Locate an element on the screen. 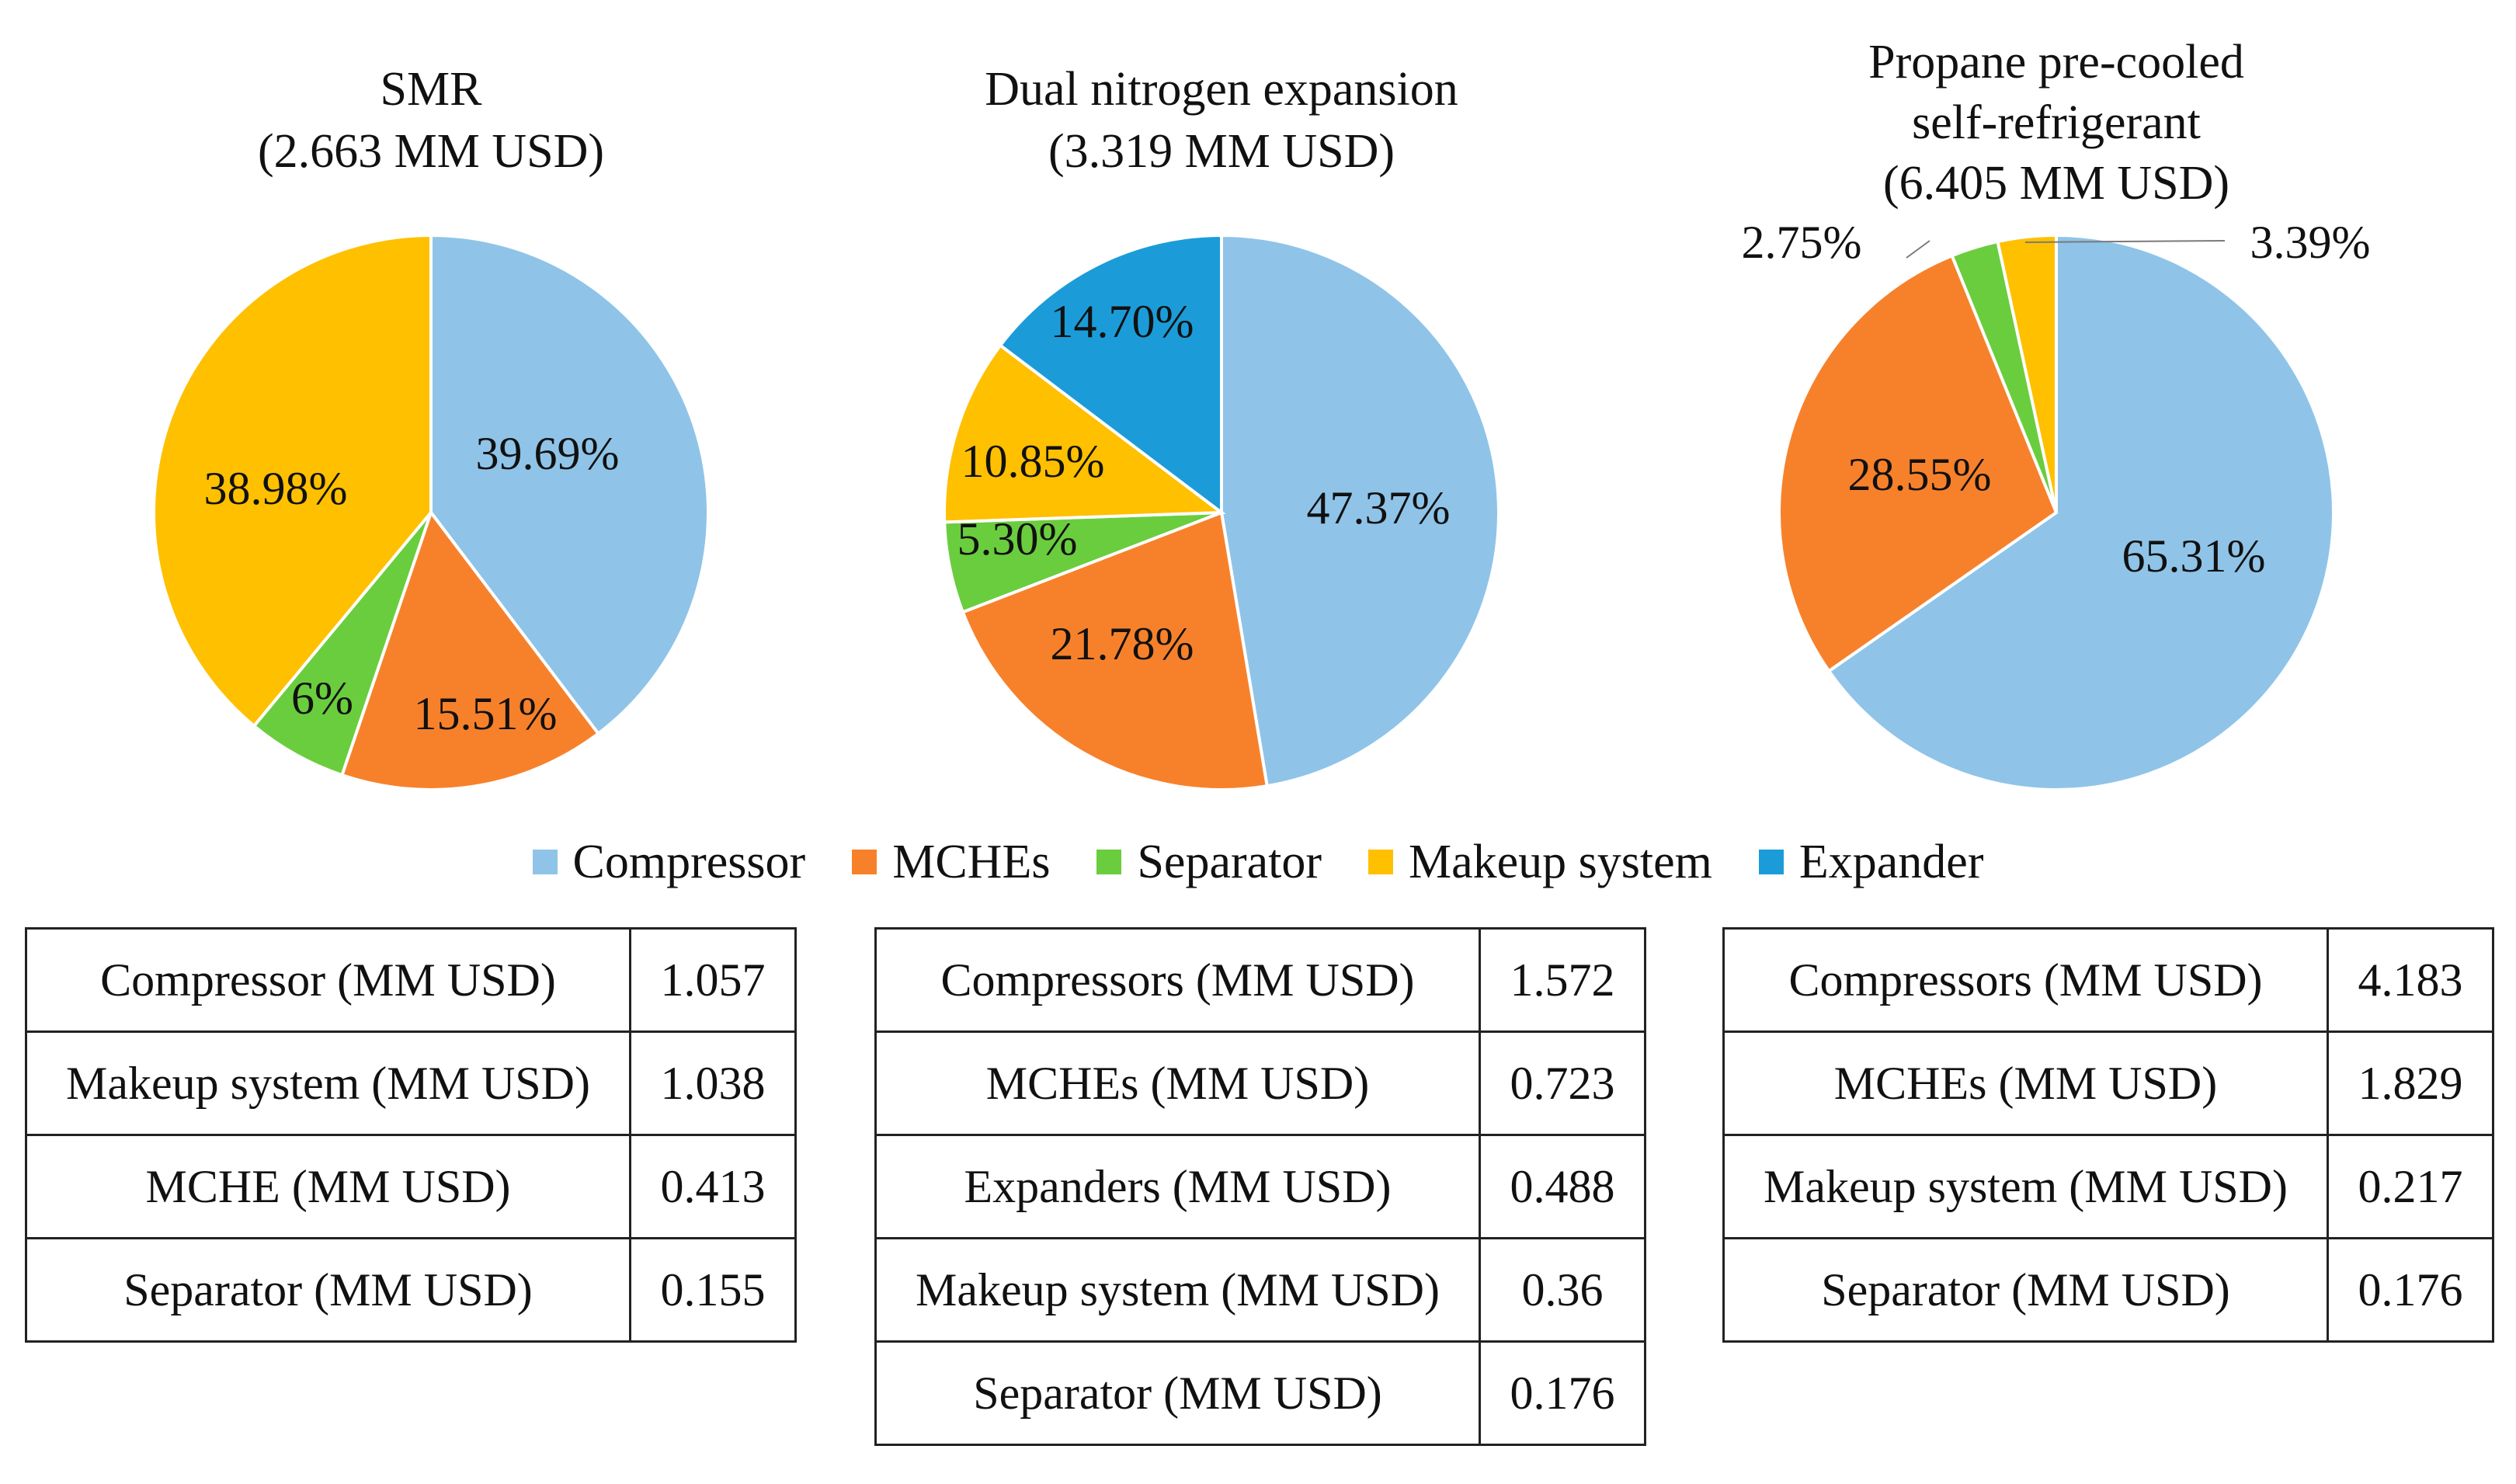  table-cell-value: 4.183 is located at coordinates (2410, 980).